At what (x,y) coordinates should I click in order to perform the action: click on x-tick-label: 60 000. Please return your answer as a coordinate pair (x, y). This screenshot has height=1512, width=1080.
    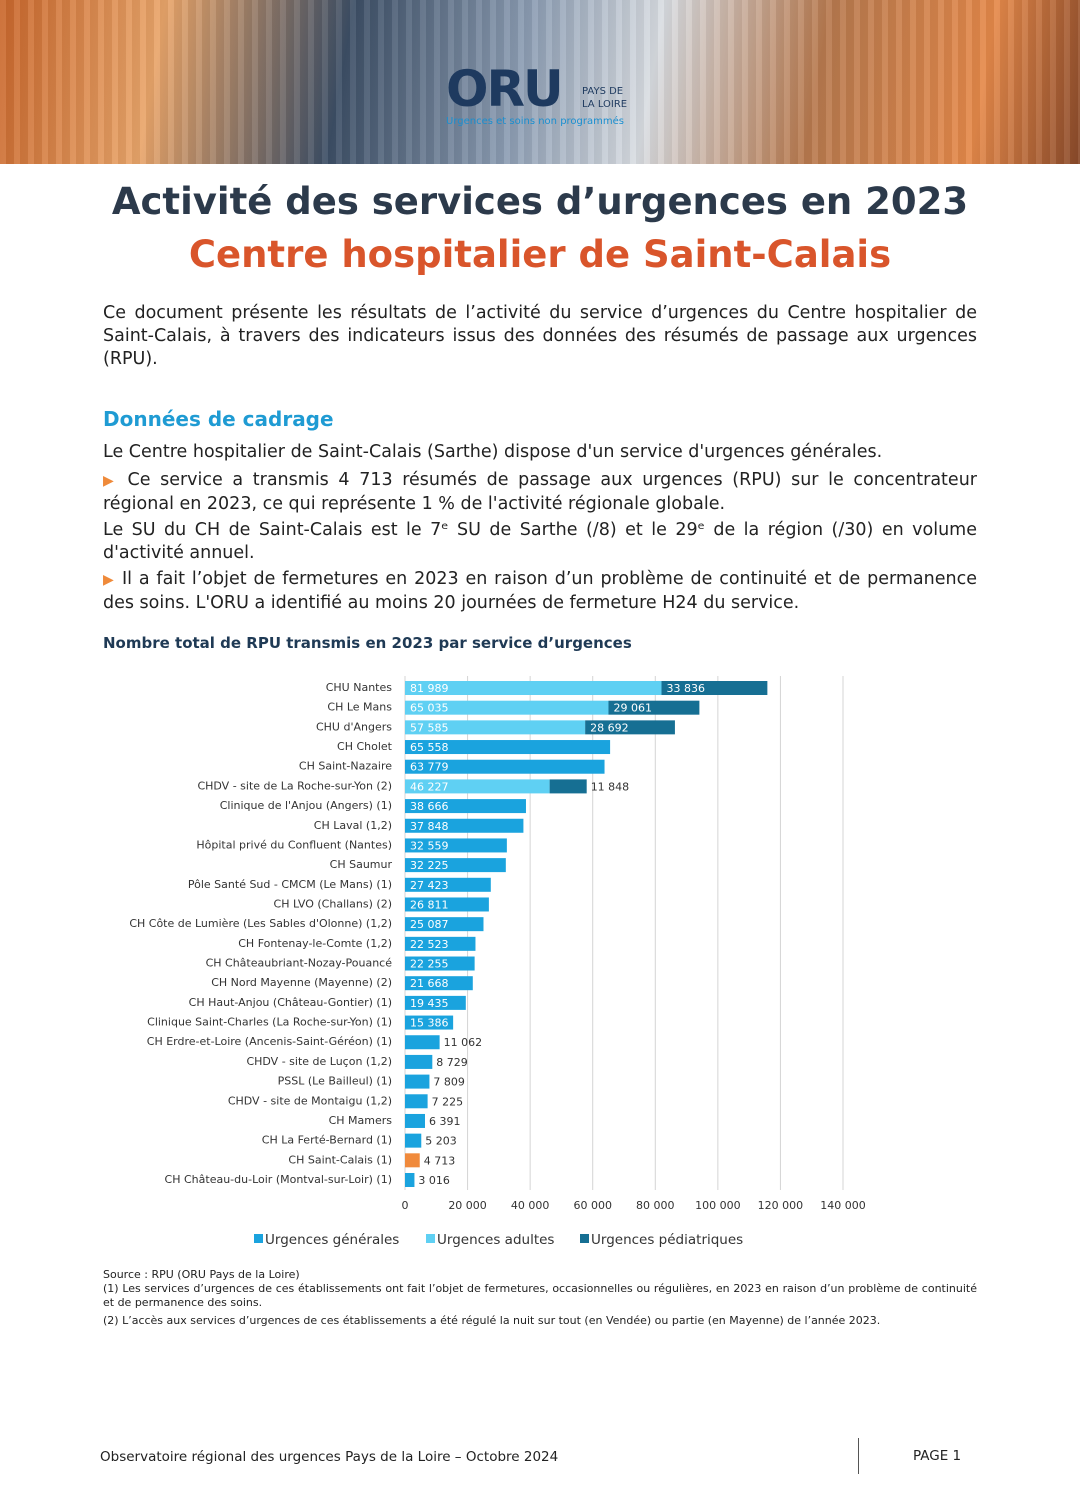
    Looking at the image, I should click on (592, 1205).